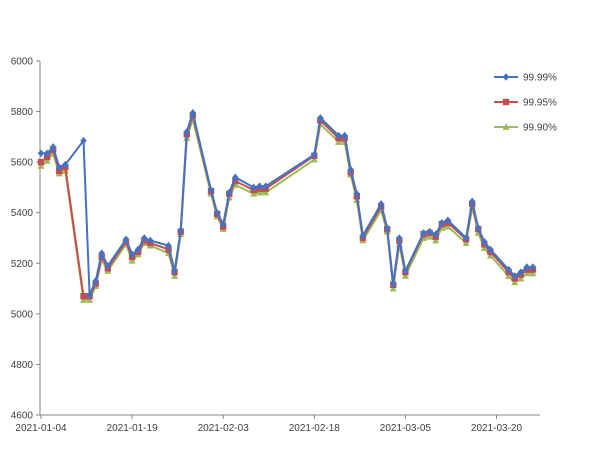 Image resolution: width=599 pixels, height=458 pixels. Describe the element at coordinates (41, 428) in the screenshot. I see `x-tick-label: 2021-01-04` at that location.